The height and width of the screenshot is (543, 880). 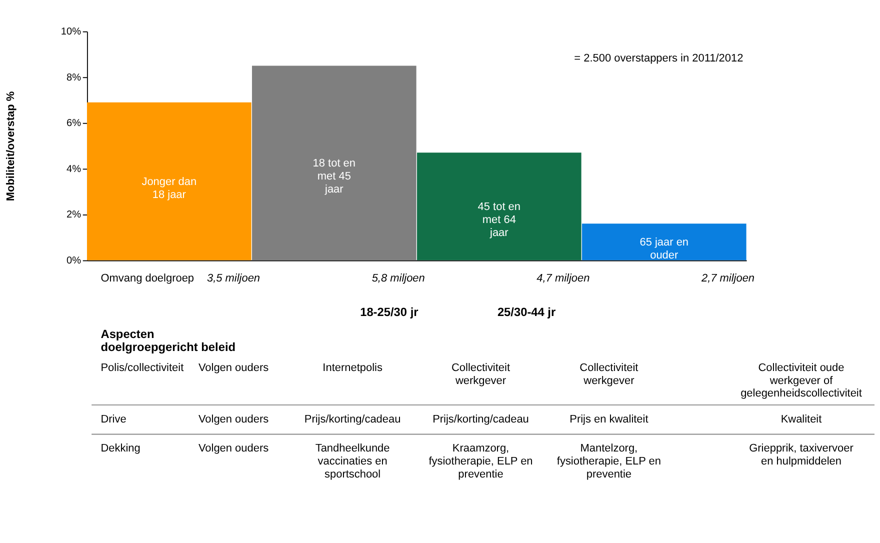 What do you see at coordinates (11, 146) in the screenshot?
I see `y-axis-title: Mobiliteit/overstap %` at bounding box center [11, 146].